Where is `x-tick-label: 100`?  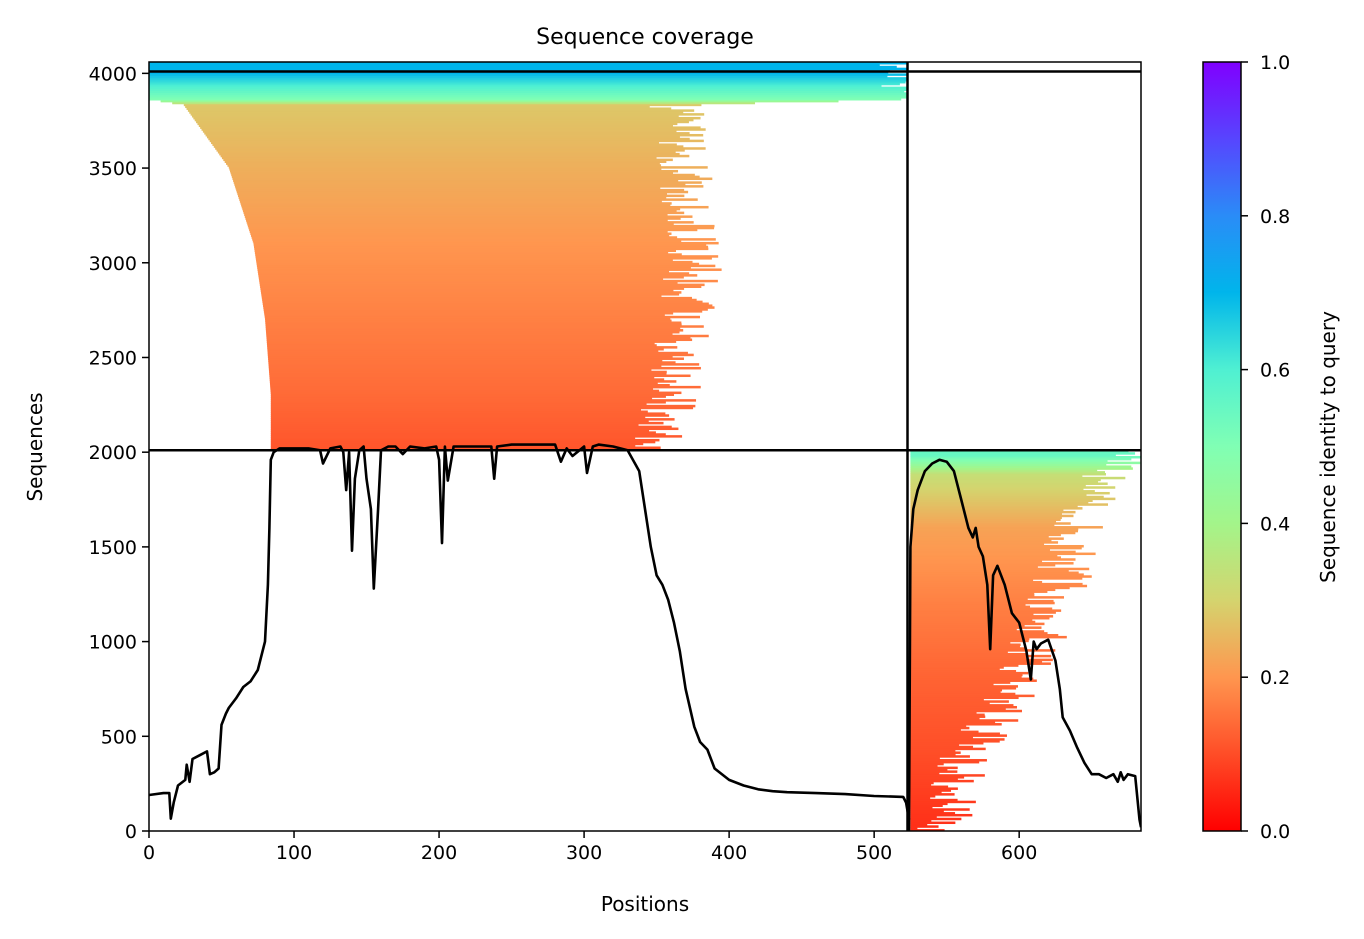 x-tick-label: 100 is located at coordinates (294, 853).